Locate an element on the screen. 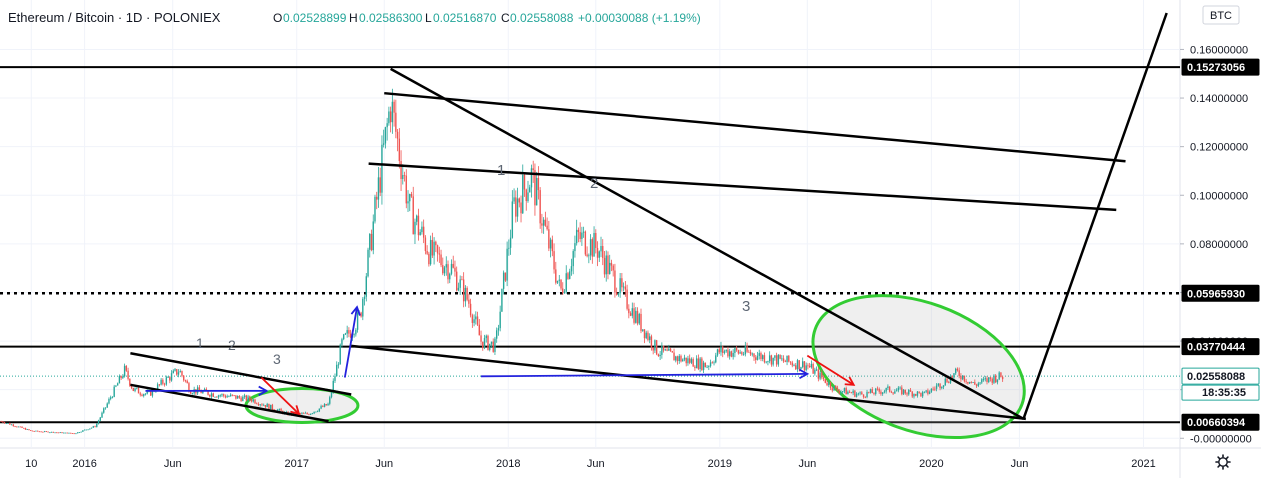  blue-arrow-up-2017-head is located at coordinates (355, 310).